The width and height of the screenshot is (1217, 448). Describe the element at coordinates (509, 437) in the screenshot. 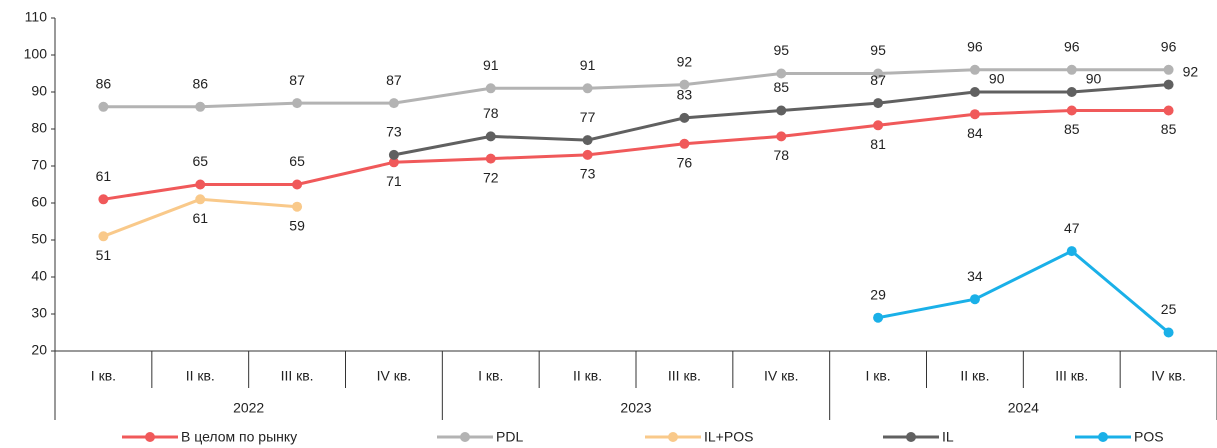

I see `legend-label: PDL` at that location.